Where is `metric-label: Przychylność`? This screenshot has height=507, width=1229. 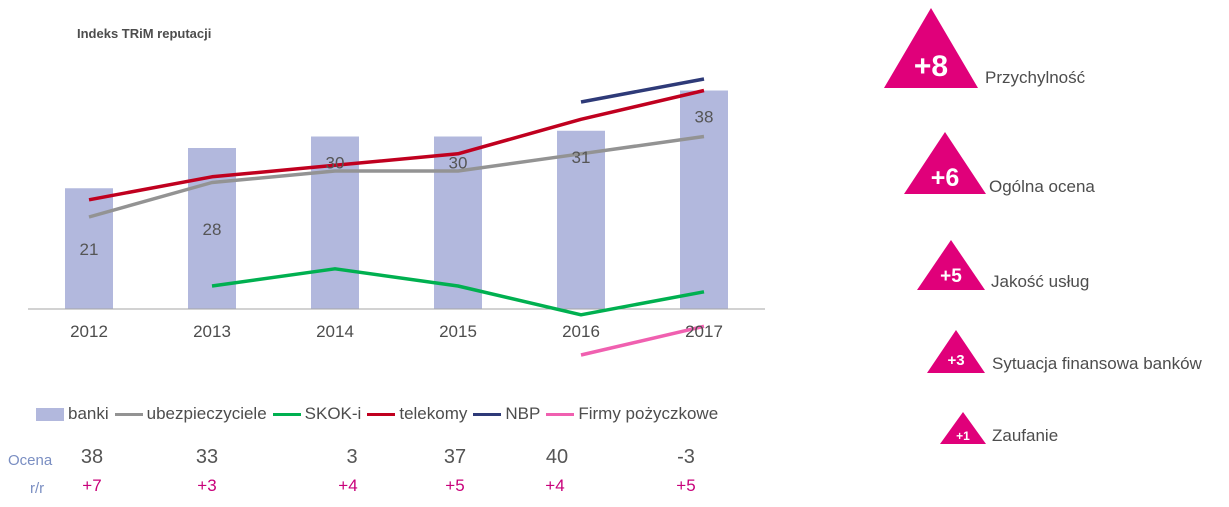 metric-label: Przychylność is located at coordinates (1035, 77).